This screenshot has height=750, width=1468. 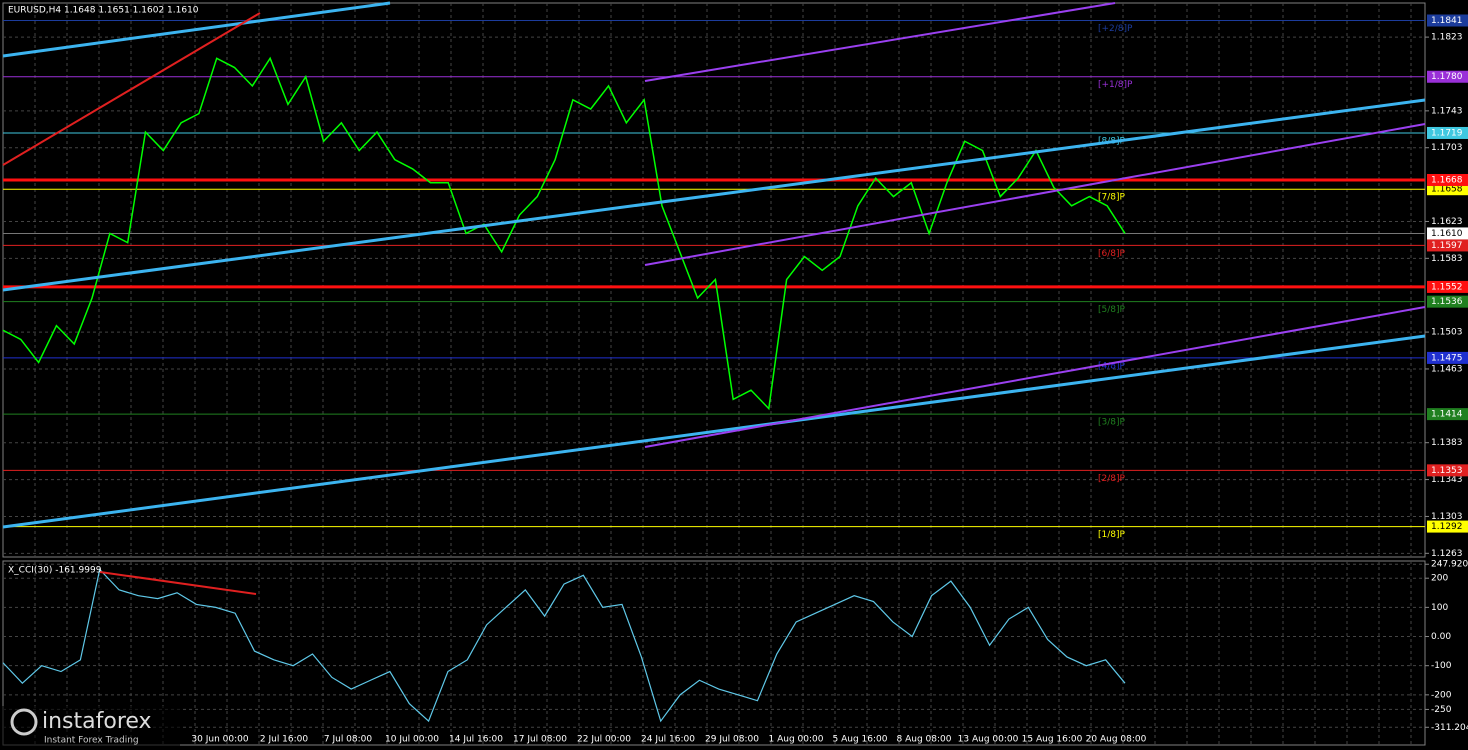 I want to click on y-tick-label: -250, so click(x=1441, y=710).